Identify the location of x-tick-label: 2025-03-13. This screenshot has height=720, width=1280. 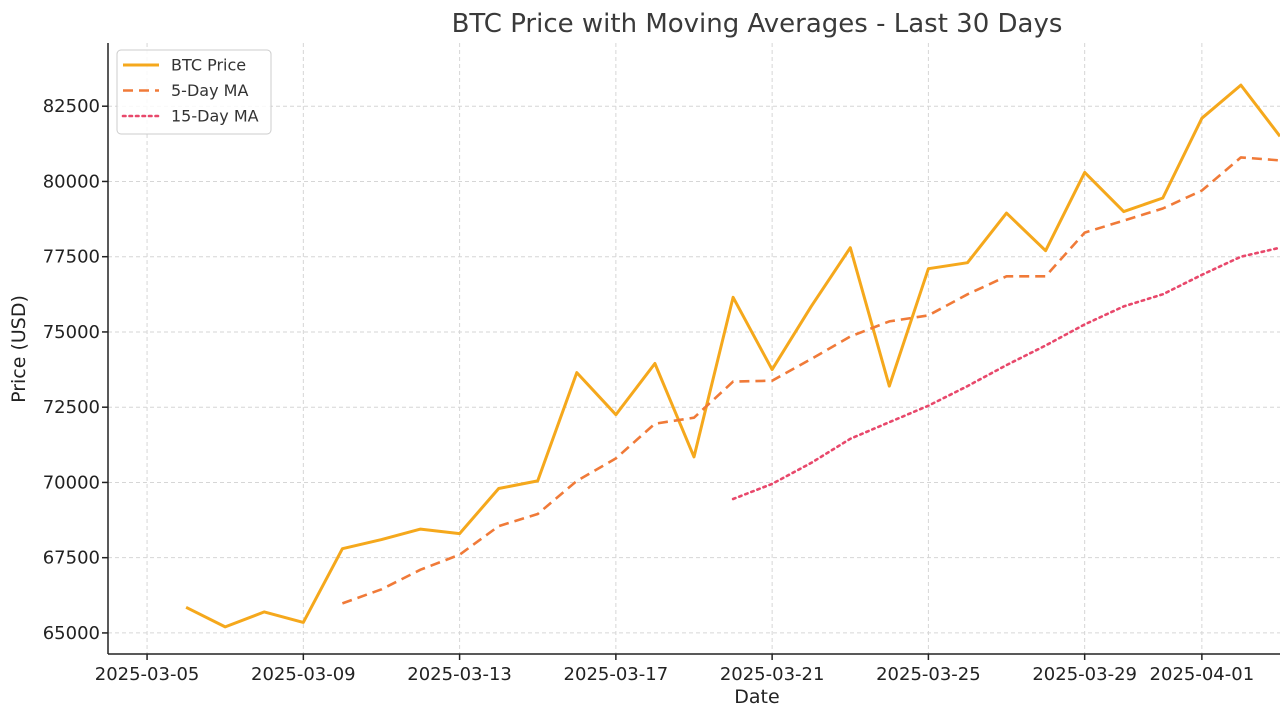
(459, 674).